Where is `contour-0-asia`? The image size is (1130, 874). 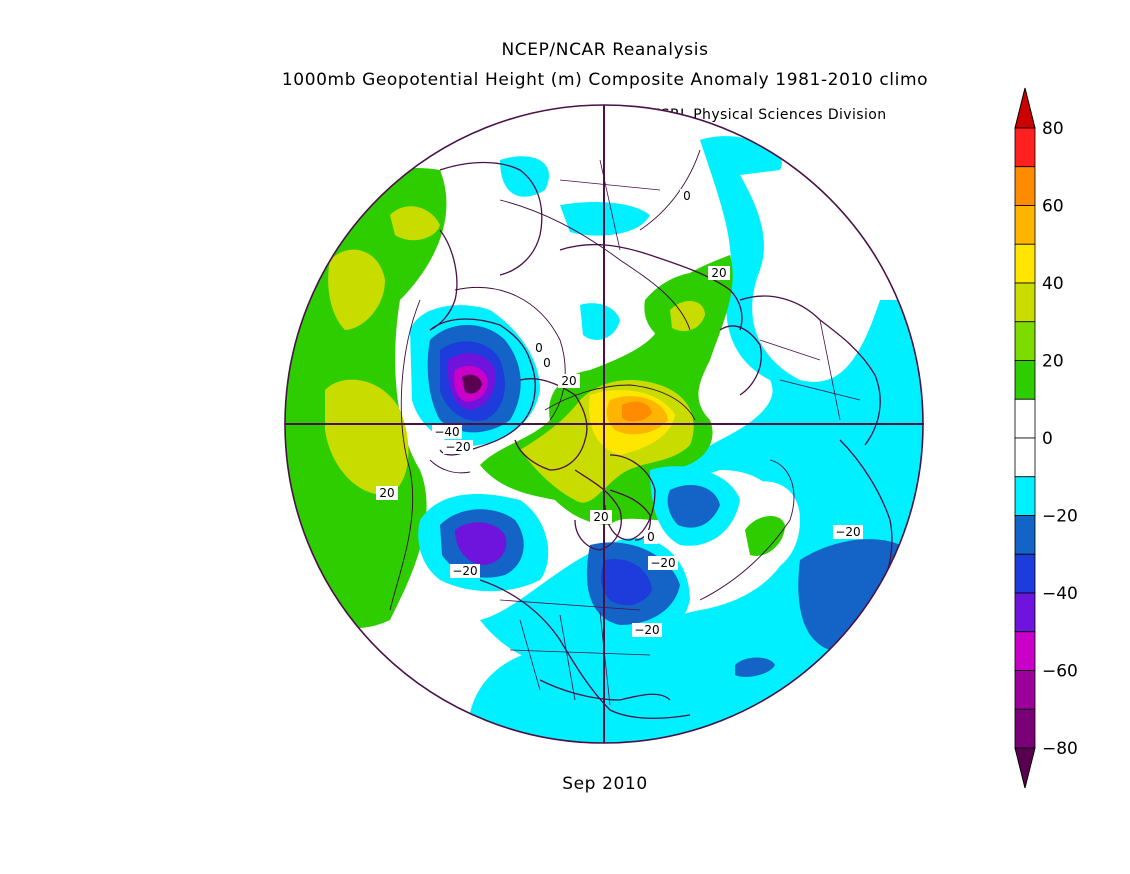 contour-0-asia is located at coordinates (595, 265).